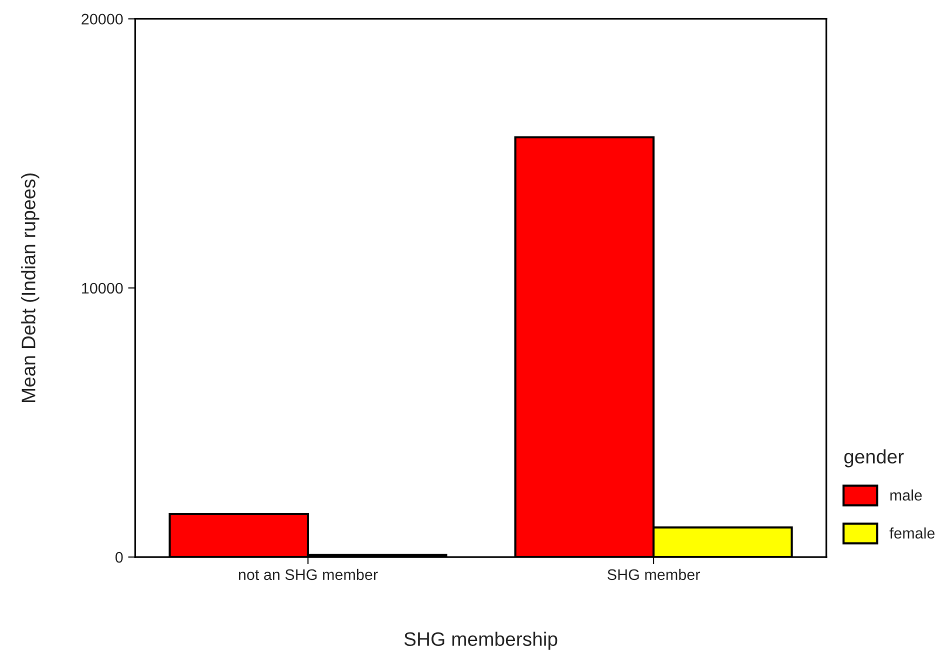  I want to click on x-tick-label: SHG member, so click(654, 574).